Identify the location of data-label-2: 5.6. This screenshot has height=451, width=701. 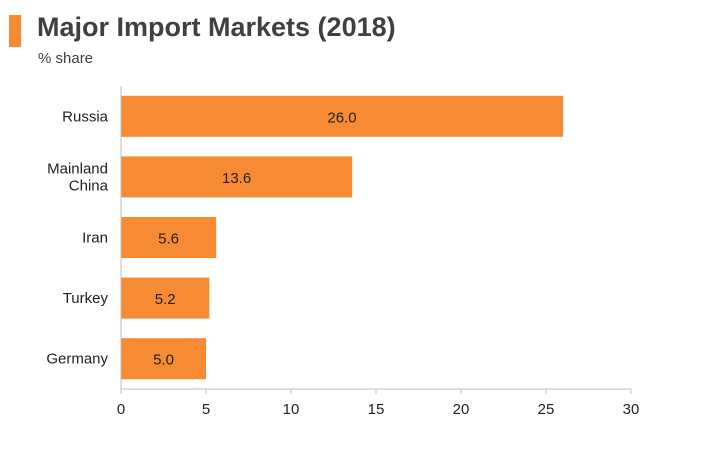
(168, 239).